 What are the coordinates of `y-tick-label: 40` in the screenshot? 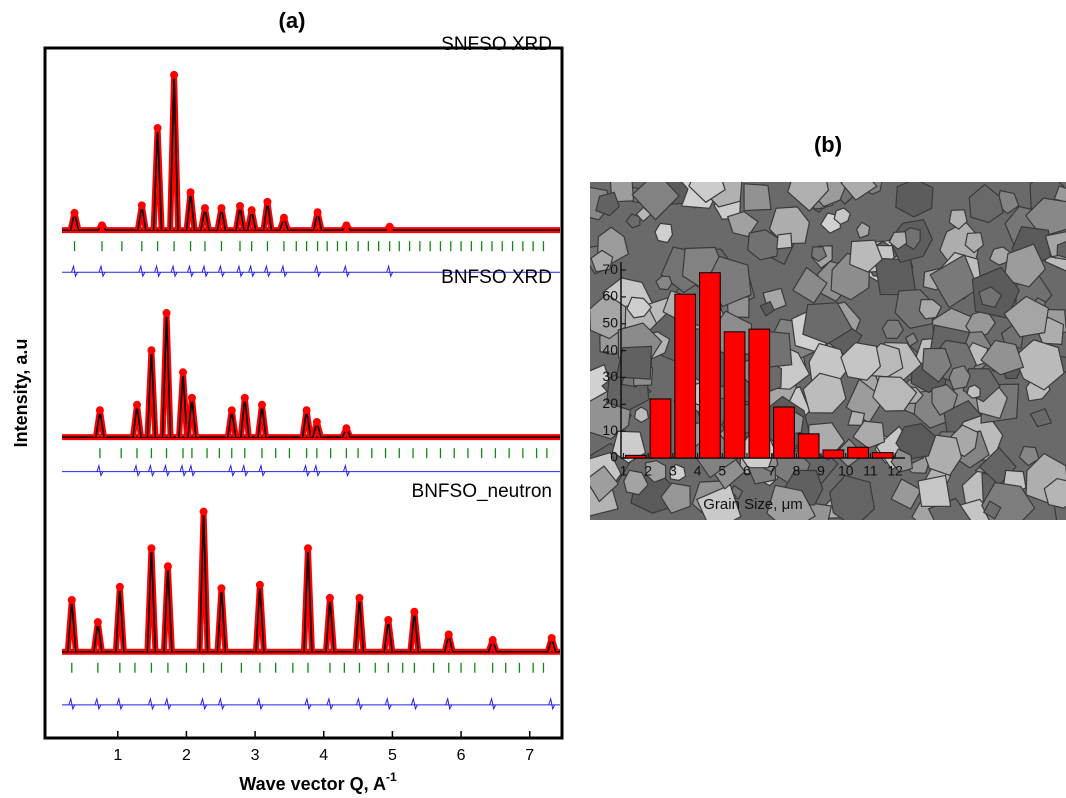 It's located at (610, 349).